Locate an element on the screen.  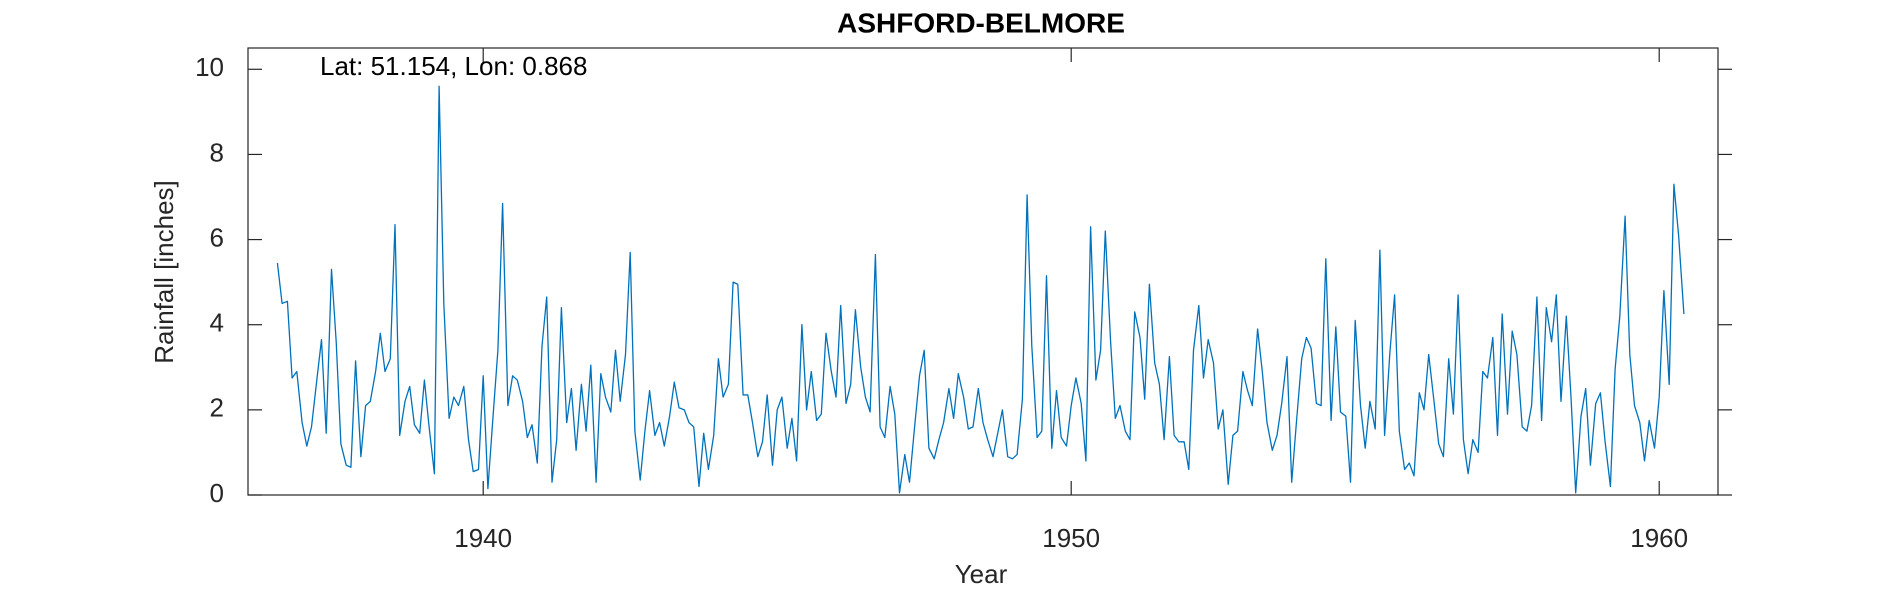
y-tick-label: 6 is located at coordinates (217, 237).